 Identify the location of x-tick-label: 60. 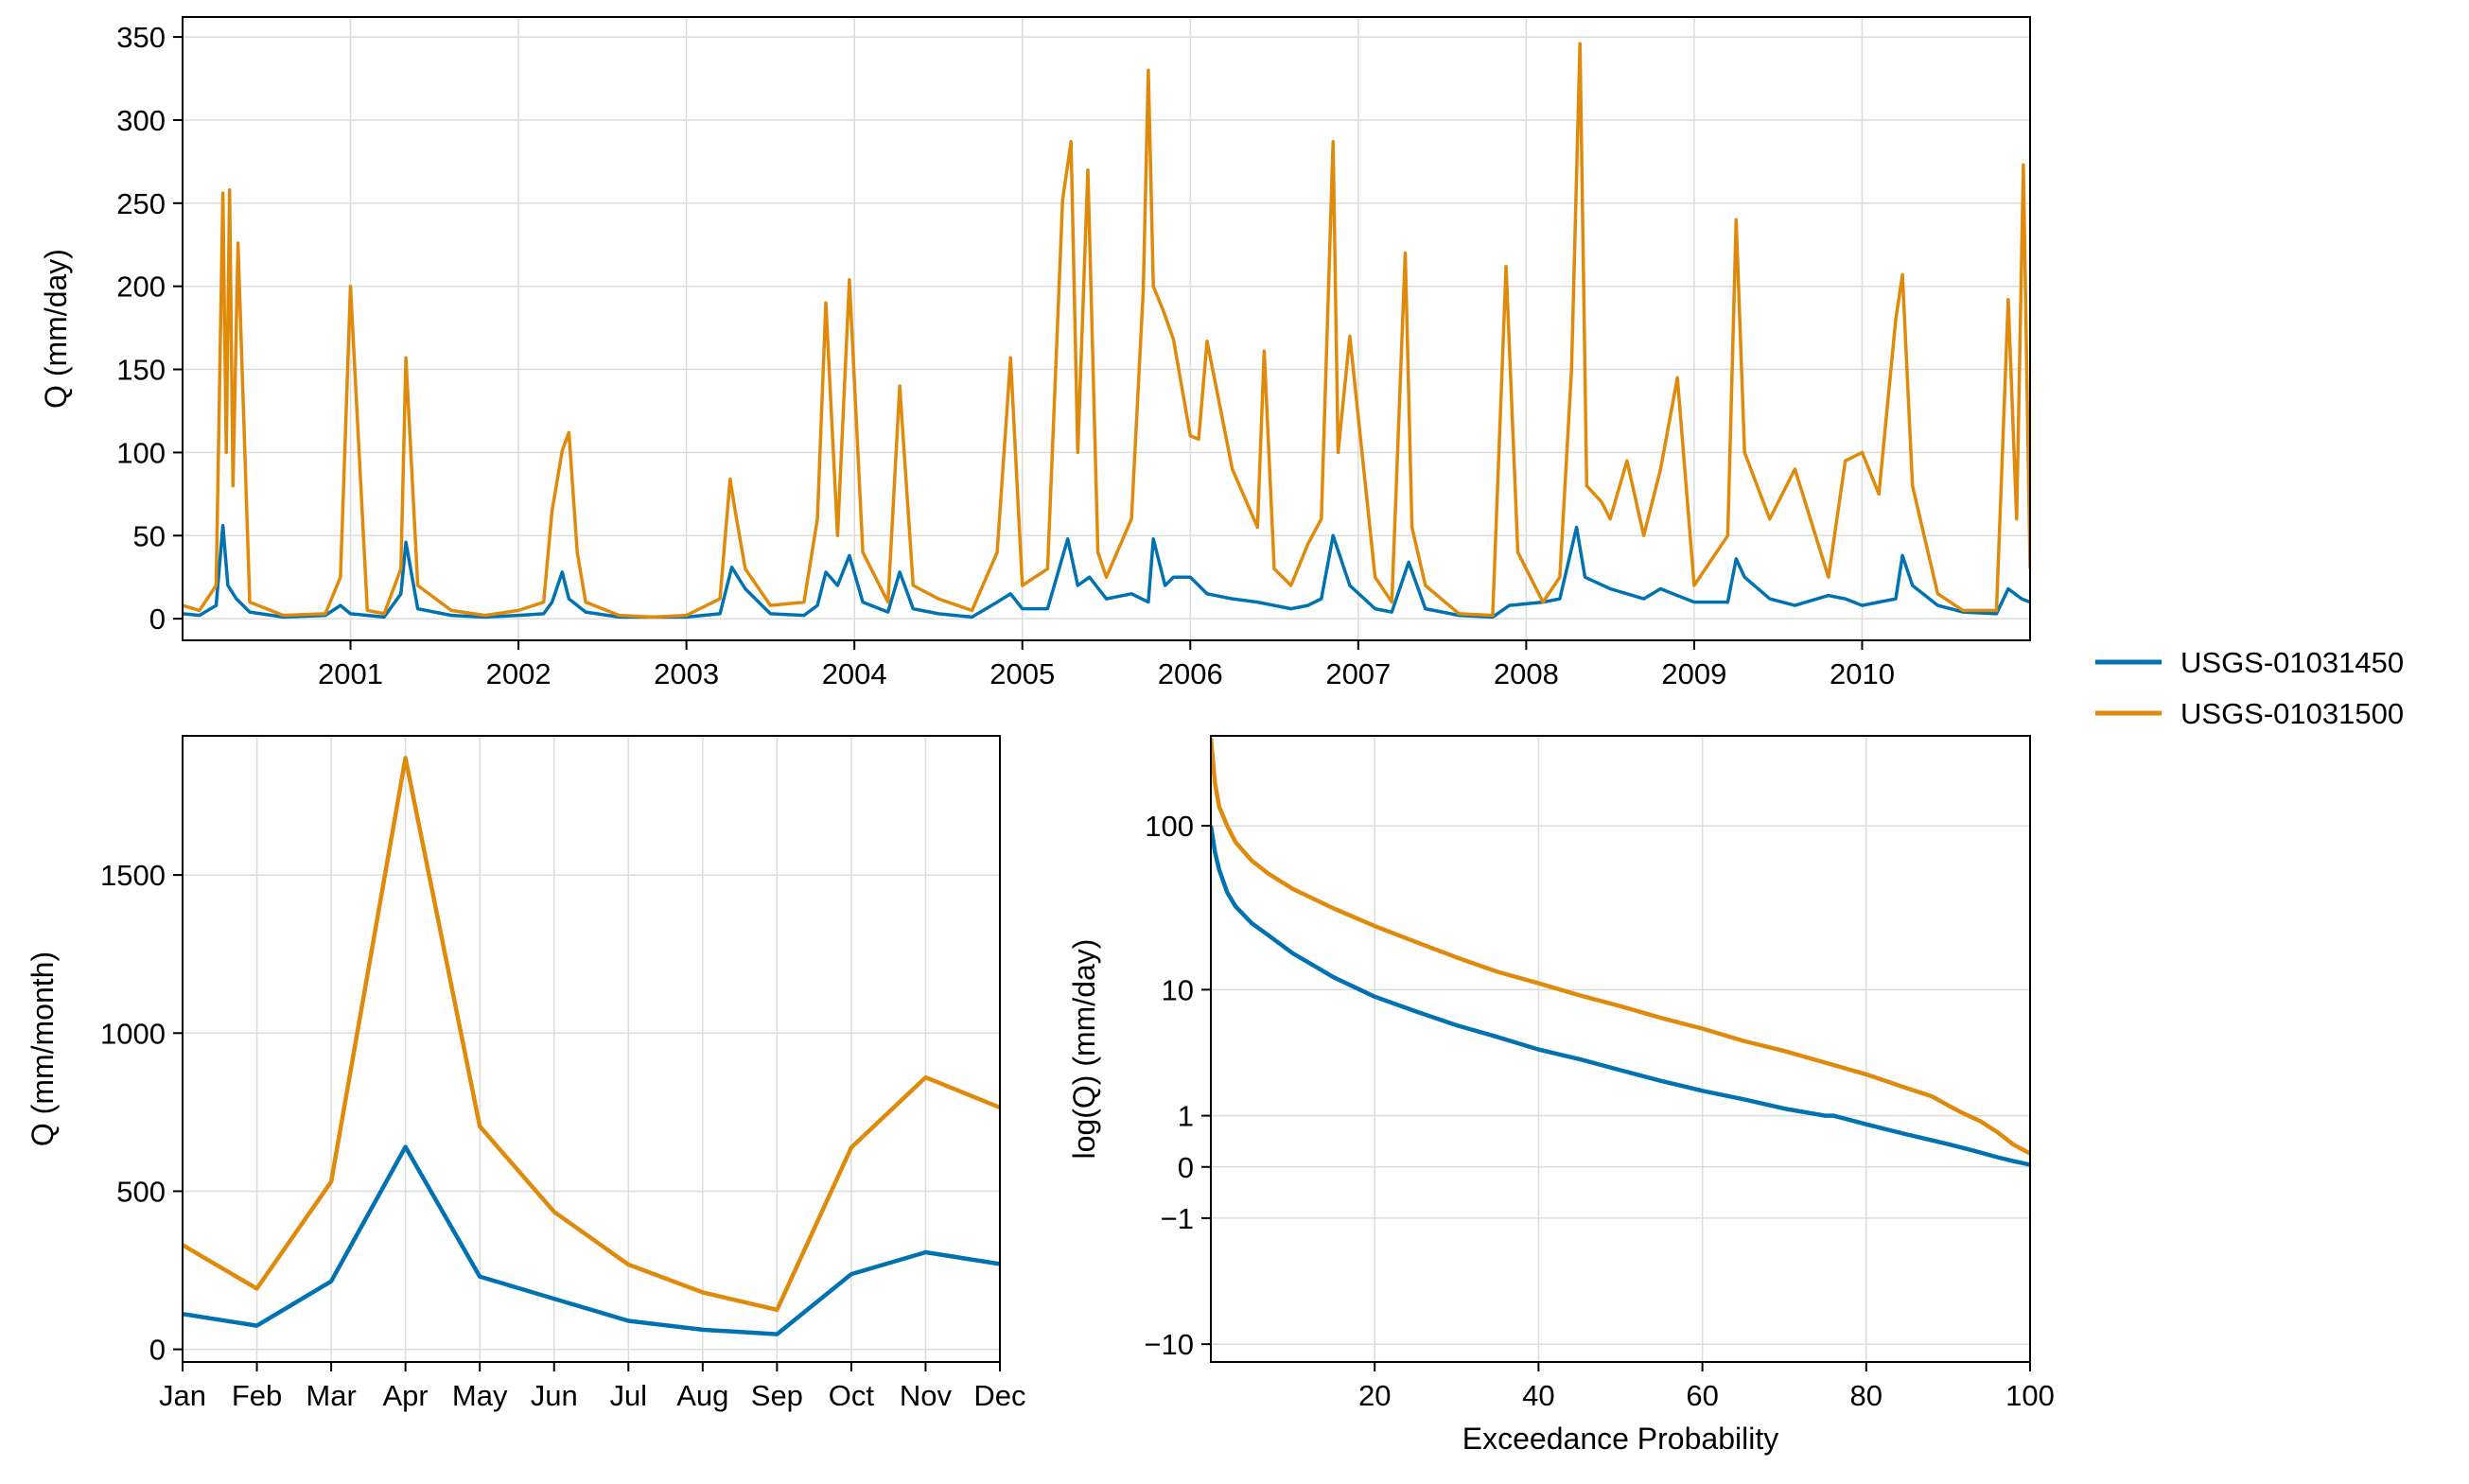
(1702, 1395).